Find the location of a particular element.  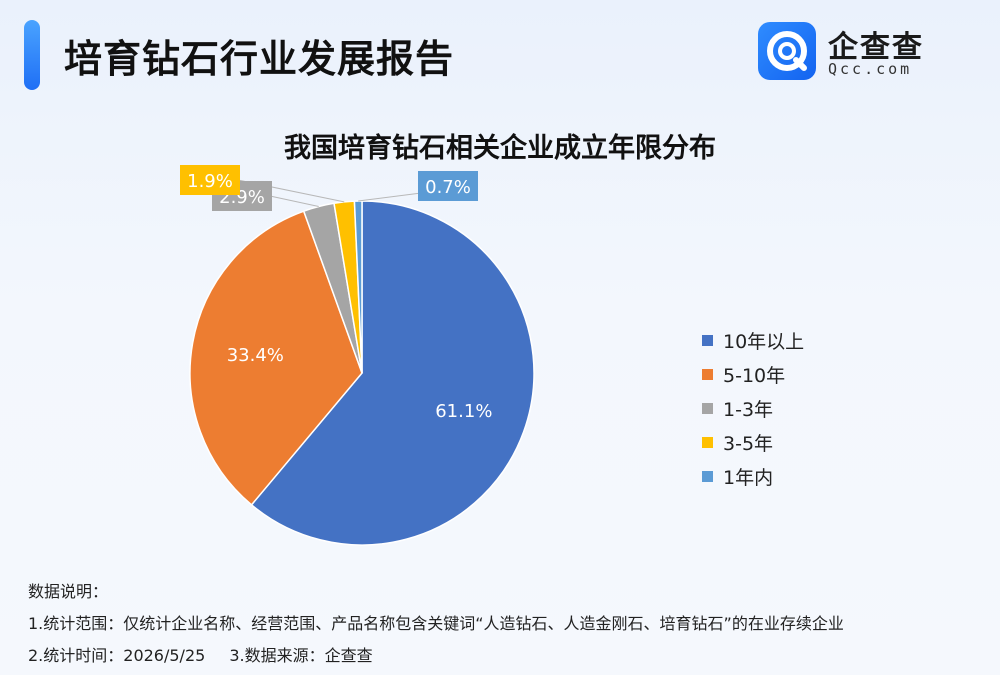

logo-name: 企查查 is located at coordinates (876, 47).